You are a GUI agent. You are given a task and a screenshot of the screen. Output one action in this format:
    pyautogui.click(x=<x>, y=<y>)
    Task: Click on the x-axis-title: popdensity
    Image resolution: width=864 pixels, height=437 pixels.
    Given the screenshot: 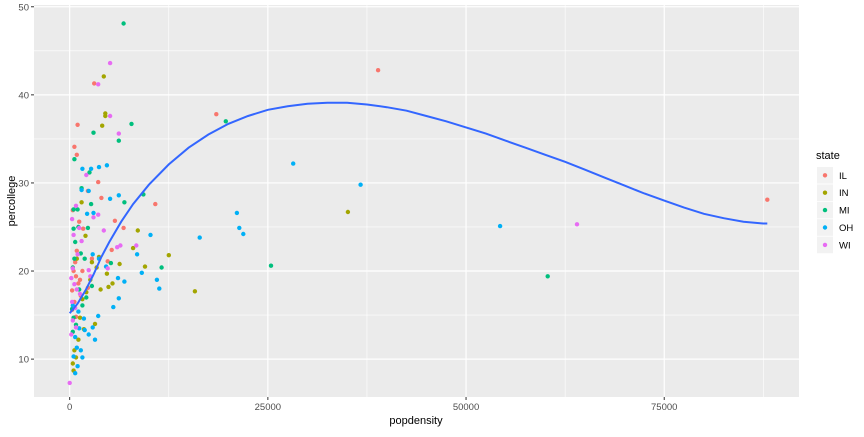 What is the action you would take?
    pyautogui.click(x=416, y=421)
    